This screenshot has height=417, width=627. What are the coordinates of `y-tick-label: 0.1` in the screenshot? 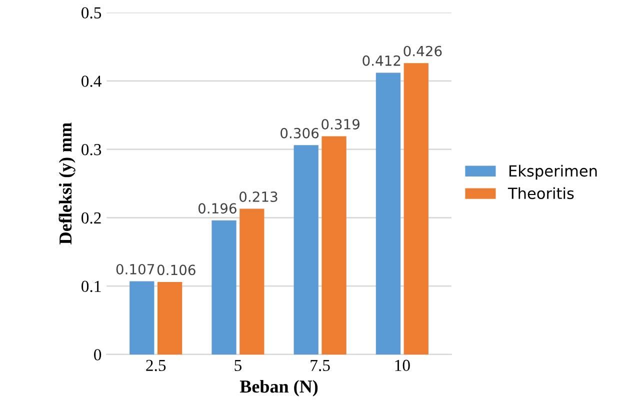 It's located at (91, 286).